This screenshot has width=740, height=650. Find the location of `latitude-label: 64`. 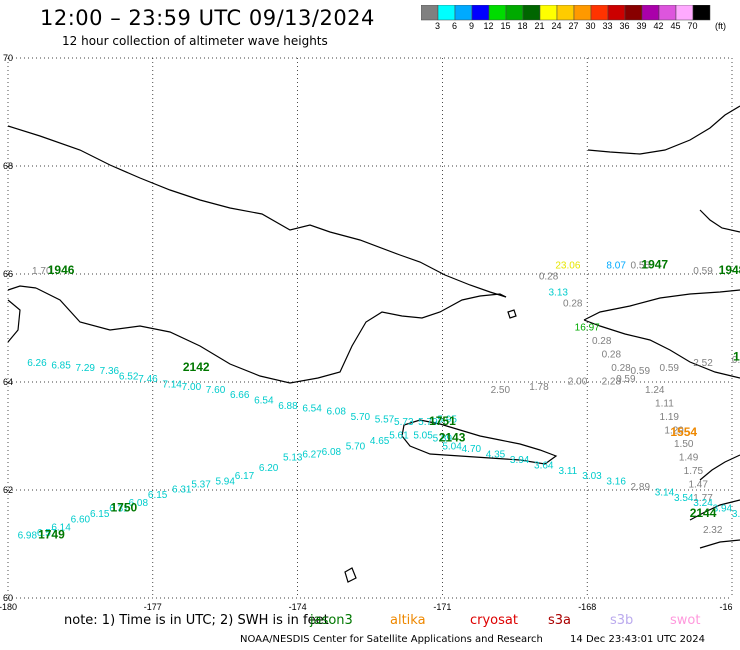

latitude-label: 64 is located at coordinates (8, 382).